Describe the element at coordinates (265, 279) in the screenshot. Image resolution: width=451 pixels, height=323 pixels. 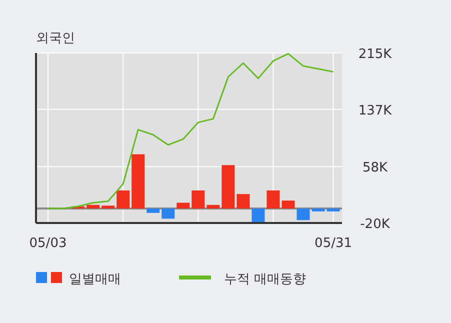
I see `legend-label: 누적 매매동향` at that location.